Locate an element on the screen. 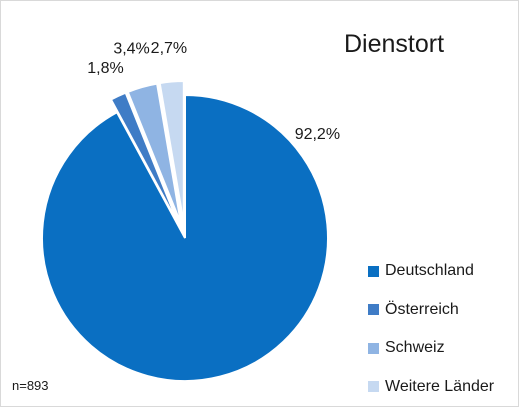 The width and height of the screenshot is (519, 415). pie-slice-weitere-laender is located at coordinates (171, 152).